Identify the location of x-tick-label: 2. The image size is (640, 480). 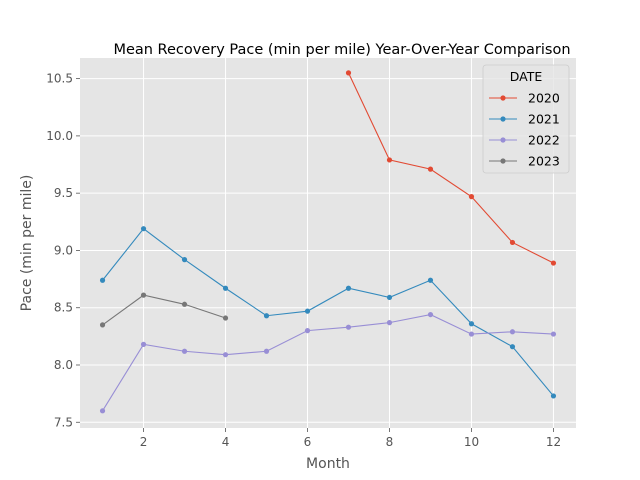
(144, 442).